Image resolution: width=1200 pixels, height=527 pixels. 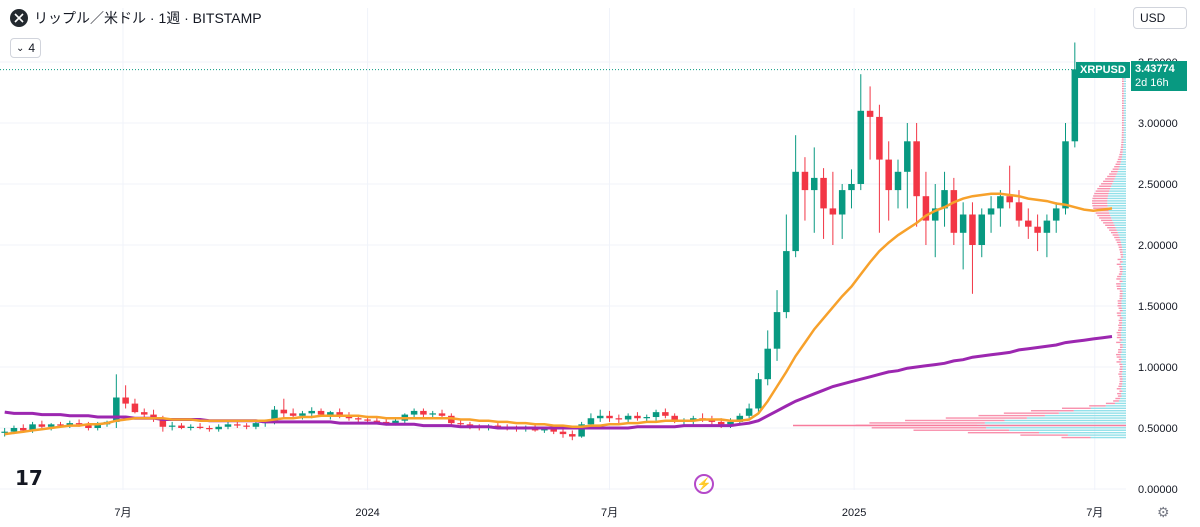 I want to click on currency-button: USD, so click(x=1160, y=18).